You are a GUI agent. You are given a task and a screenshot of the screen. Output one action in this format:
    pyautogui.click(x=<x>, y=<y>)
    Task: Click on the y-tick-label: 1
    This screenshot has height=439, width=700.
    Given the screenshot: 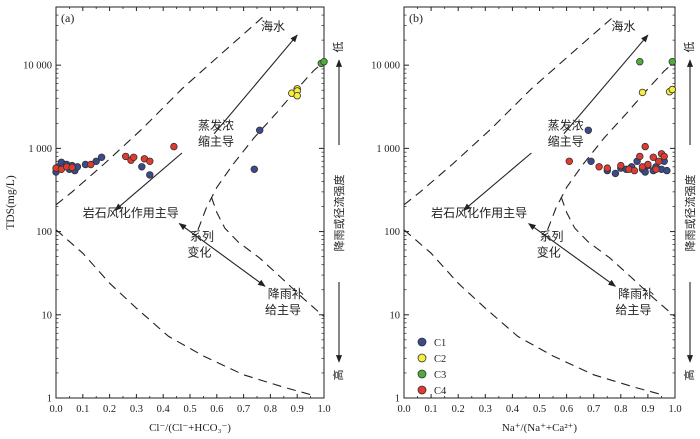 What is the action you would take?
    pyautogui.click(x=397, y=399)
    